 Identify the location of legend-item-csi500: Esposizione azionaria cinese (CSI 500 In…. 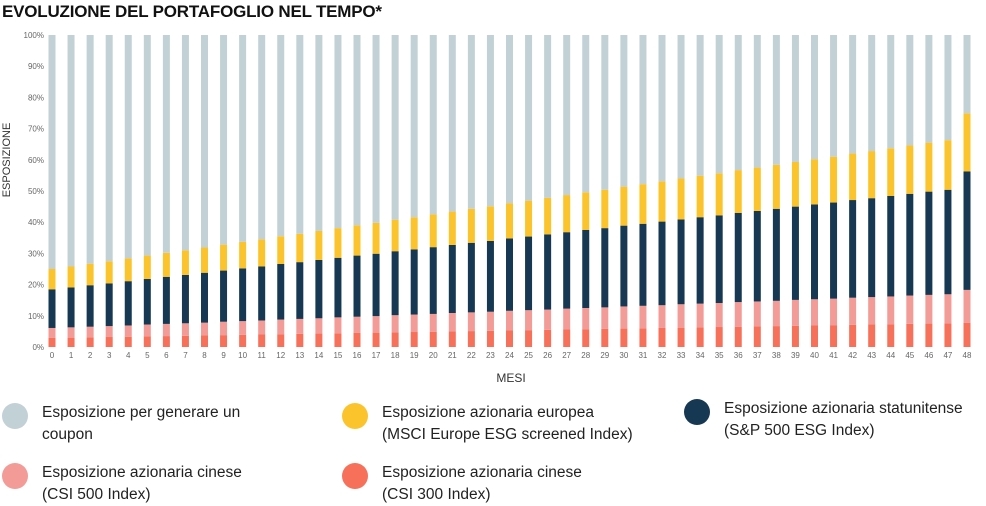
(122, 484).